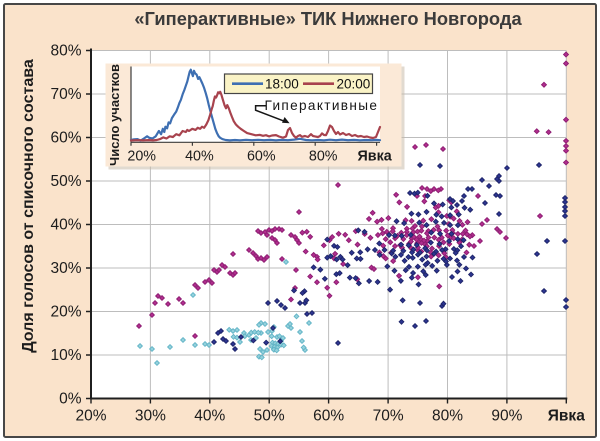 The image size is (600, 441). What do you see at coordinates (322, 105) in the screenshot?
I see `svg-text: Гиперактивные` at bounding box center [322, 105].